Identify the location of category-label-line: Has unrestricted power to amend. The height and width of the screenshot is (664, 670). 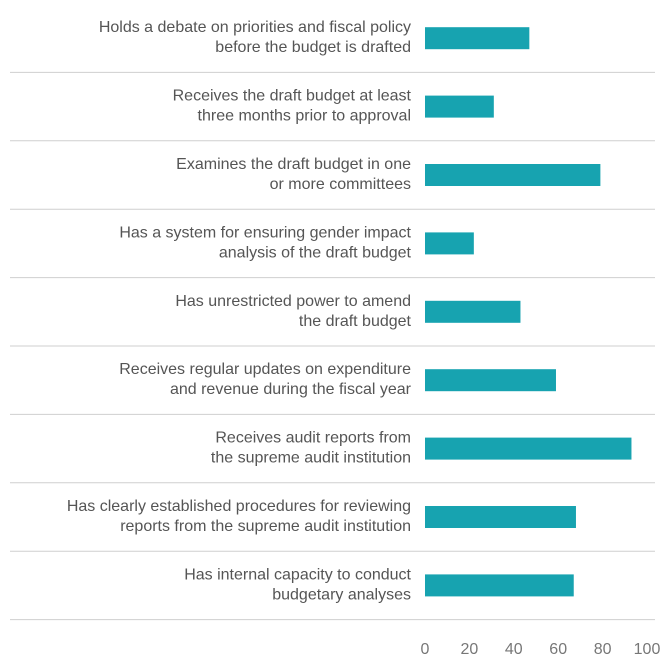
(293, 301).